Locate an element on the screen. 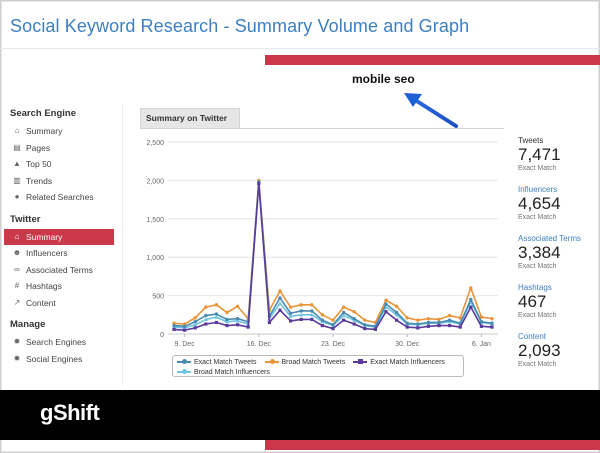  sidebar-group-manage: Manage ✹ Search Engines ✹ Social Engines is located at coordinates (59, 343).